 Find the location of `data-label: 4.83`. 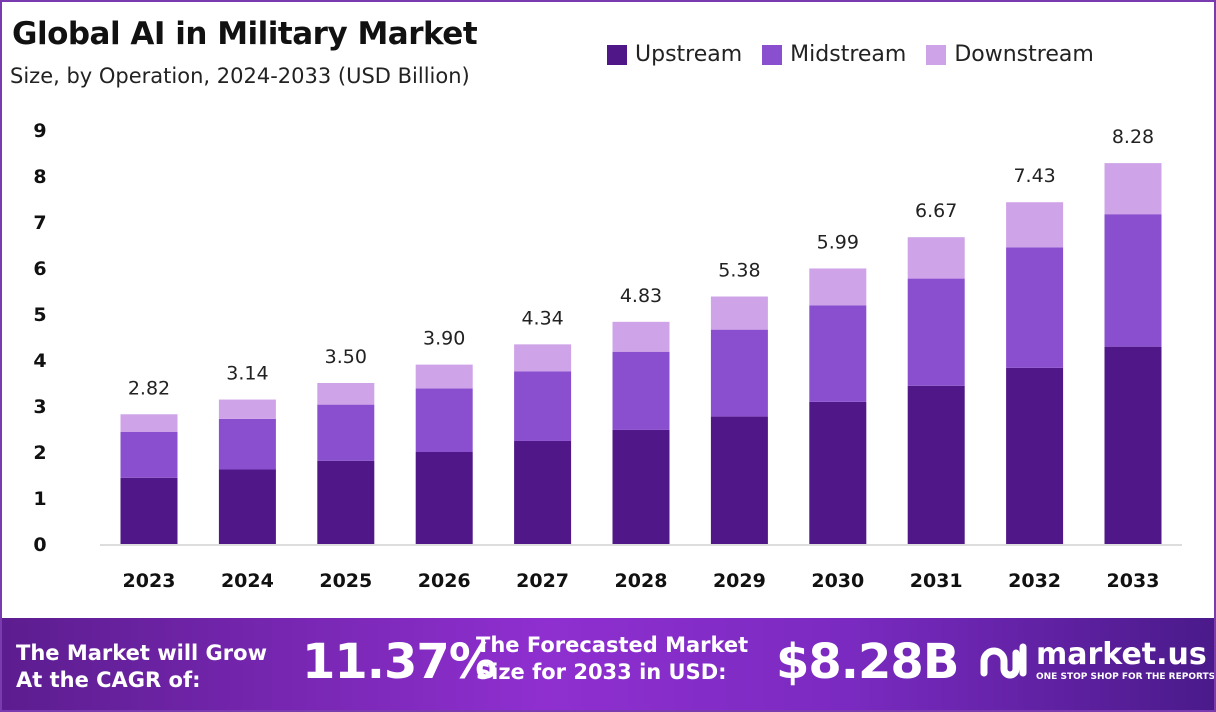

data-label: 4.83 is located at coordinates (641, 296).